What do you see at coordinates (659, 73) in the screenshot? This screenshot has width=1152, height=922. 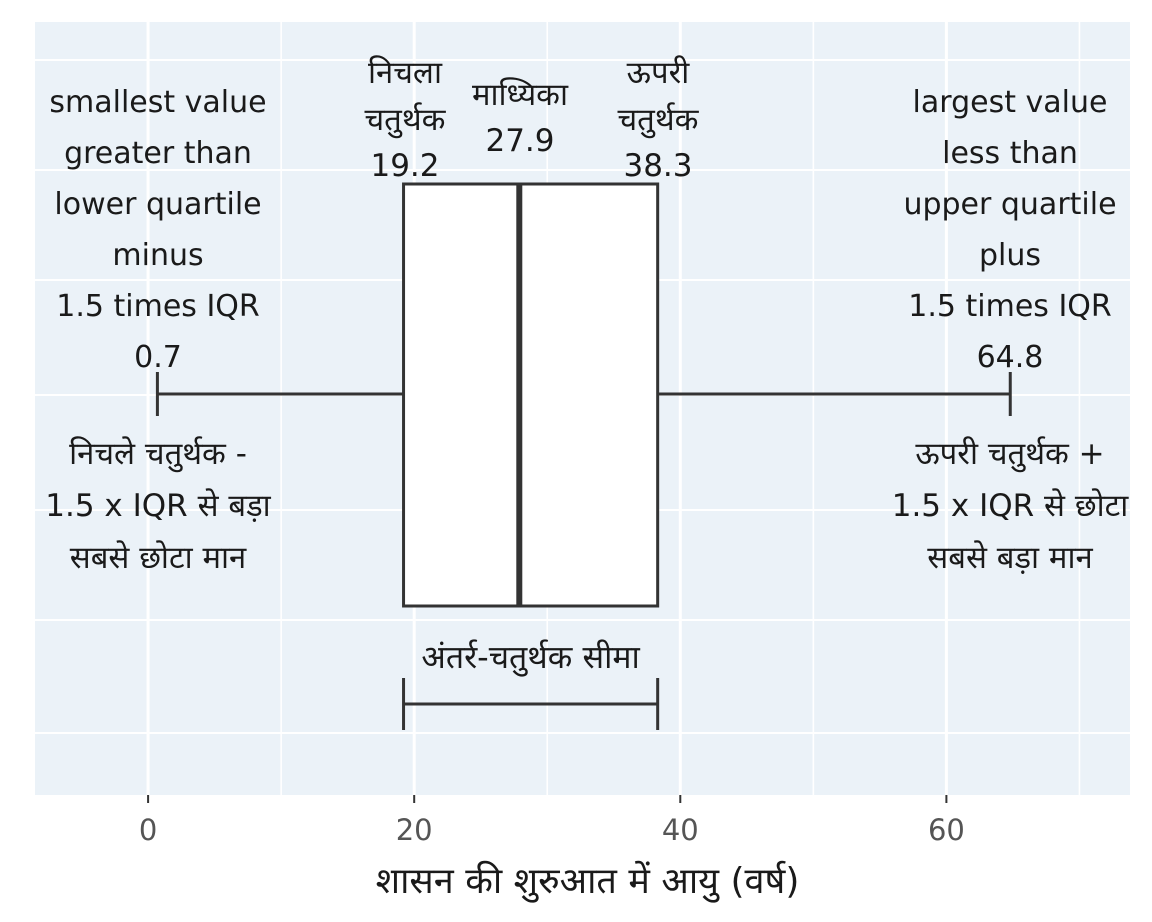 I see `upper-quartile-title: ऊपरी` at bounding box center [659, 73].